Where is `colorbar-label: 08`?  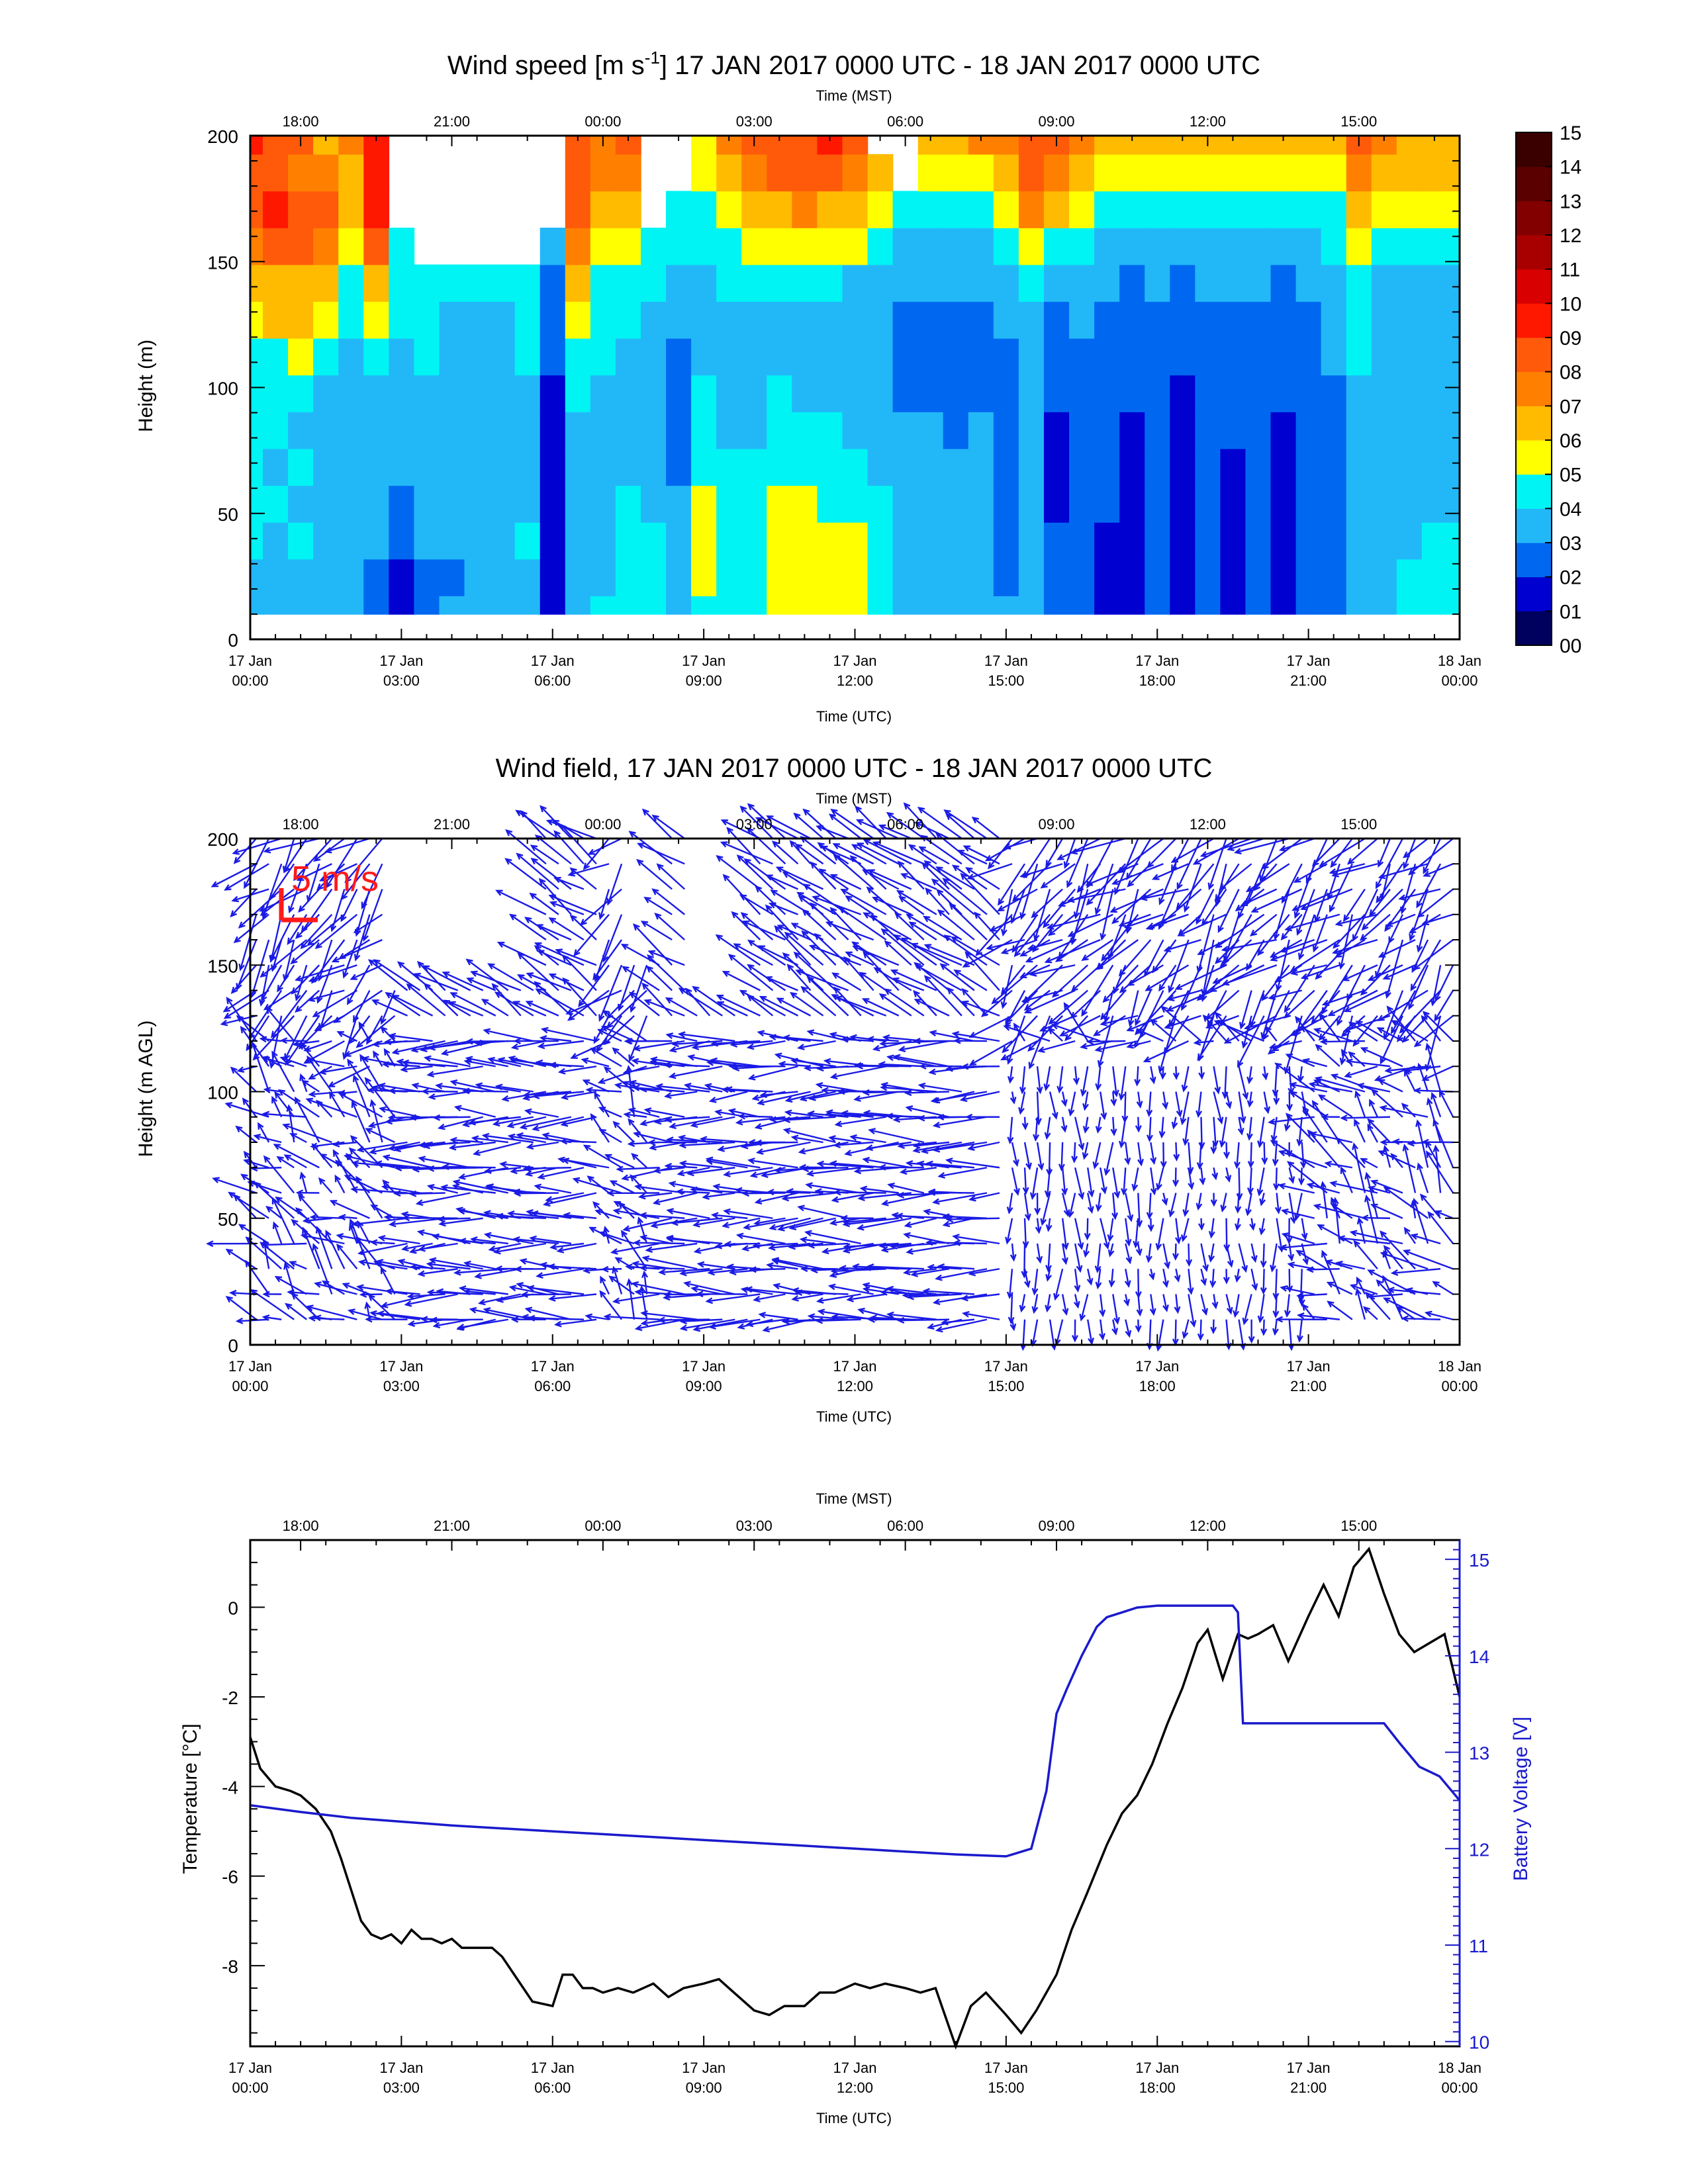
colorbar-label: 08 is located at coordinates (1570, 373).